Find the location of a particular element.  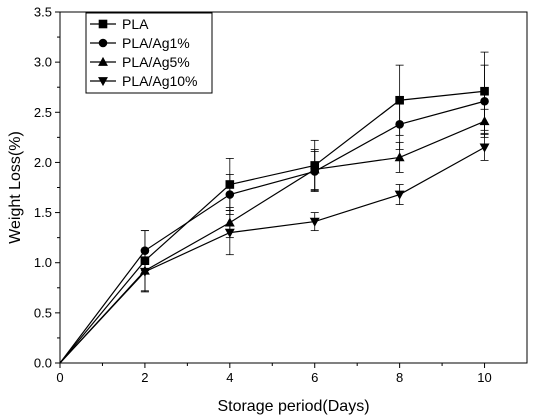

y-tick-label: 0.5 is located at coordinates (43, 312).